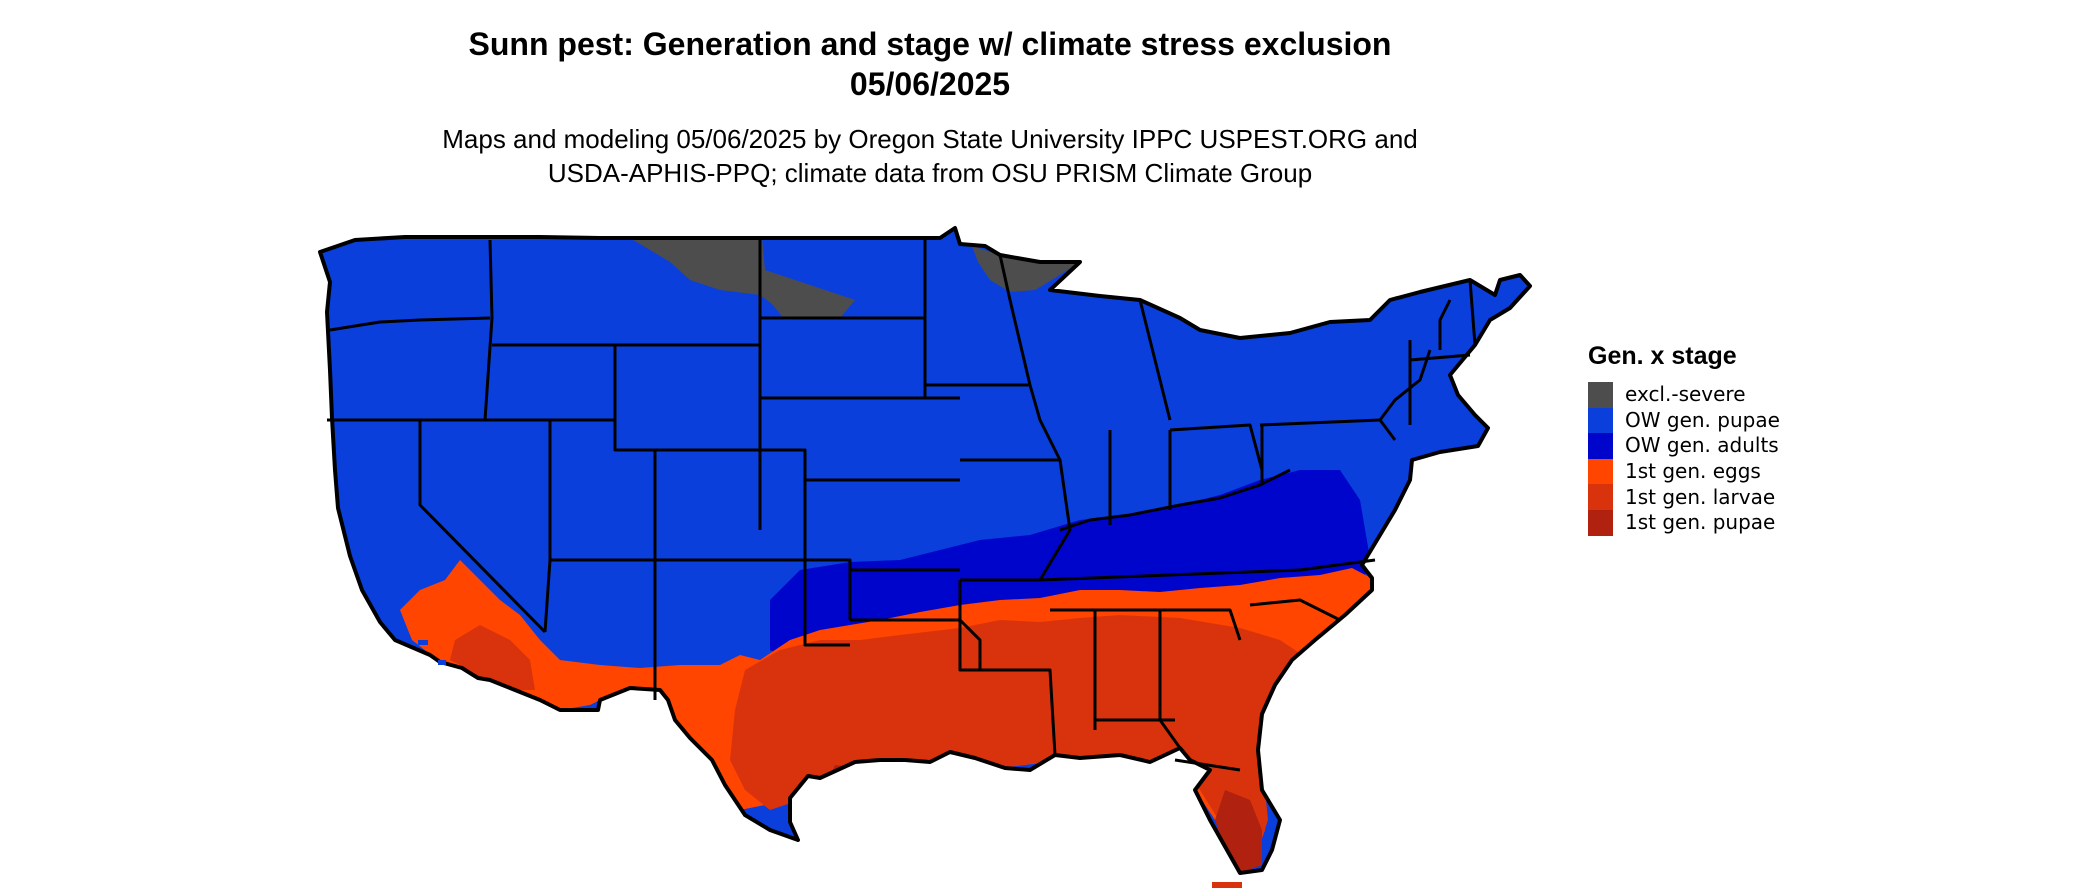 This screenshot has height=892, width=2100. Describe the element at coordinates (1662, 356) in the screenshot. I see `legend-title: Gen. x stage` at that location.